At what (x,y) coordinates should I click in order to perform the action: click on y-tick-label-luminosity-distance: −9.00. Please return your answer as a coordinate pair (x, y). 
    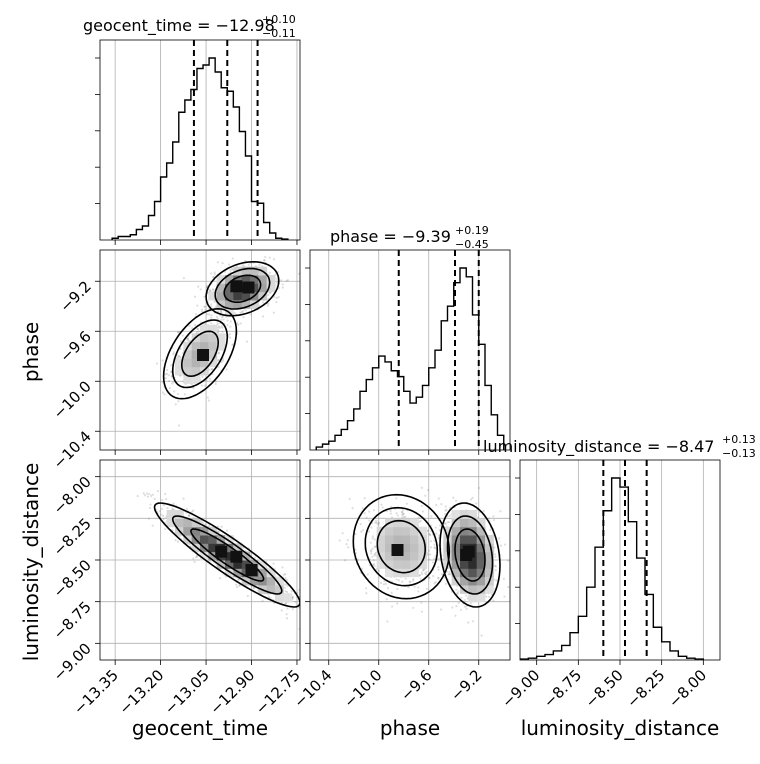
    Looking at the image, I should click on (72, 661).